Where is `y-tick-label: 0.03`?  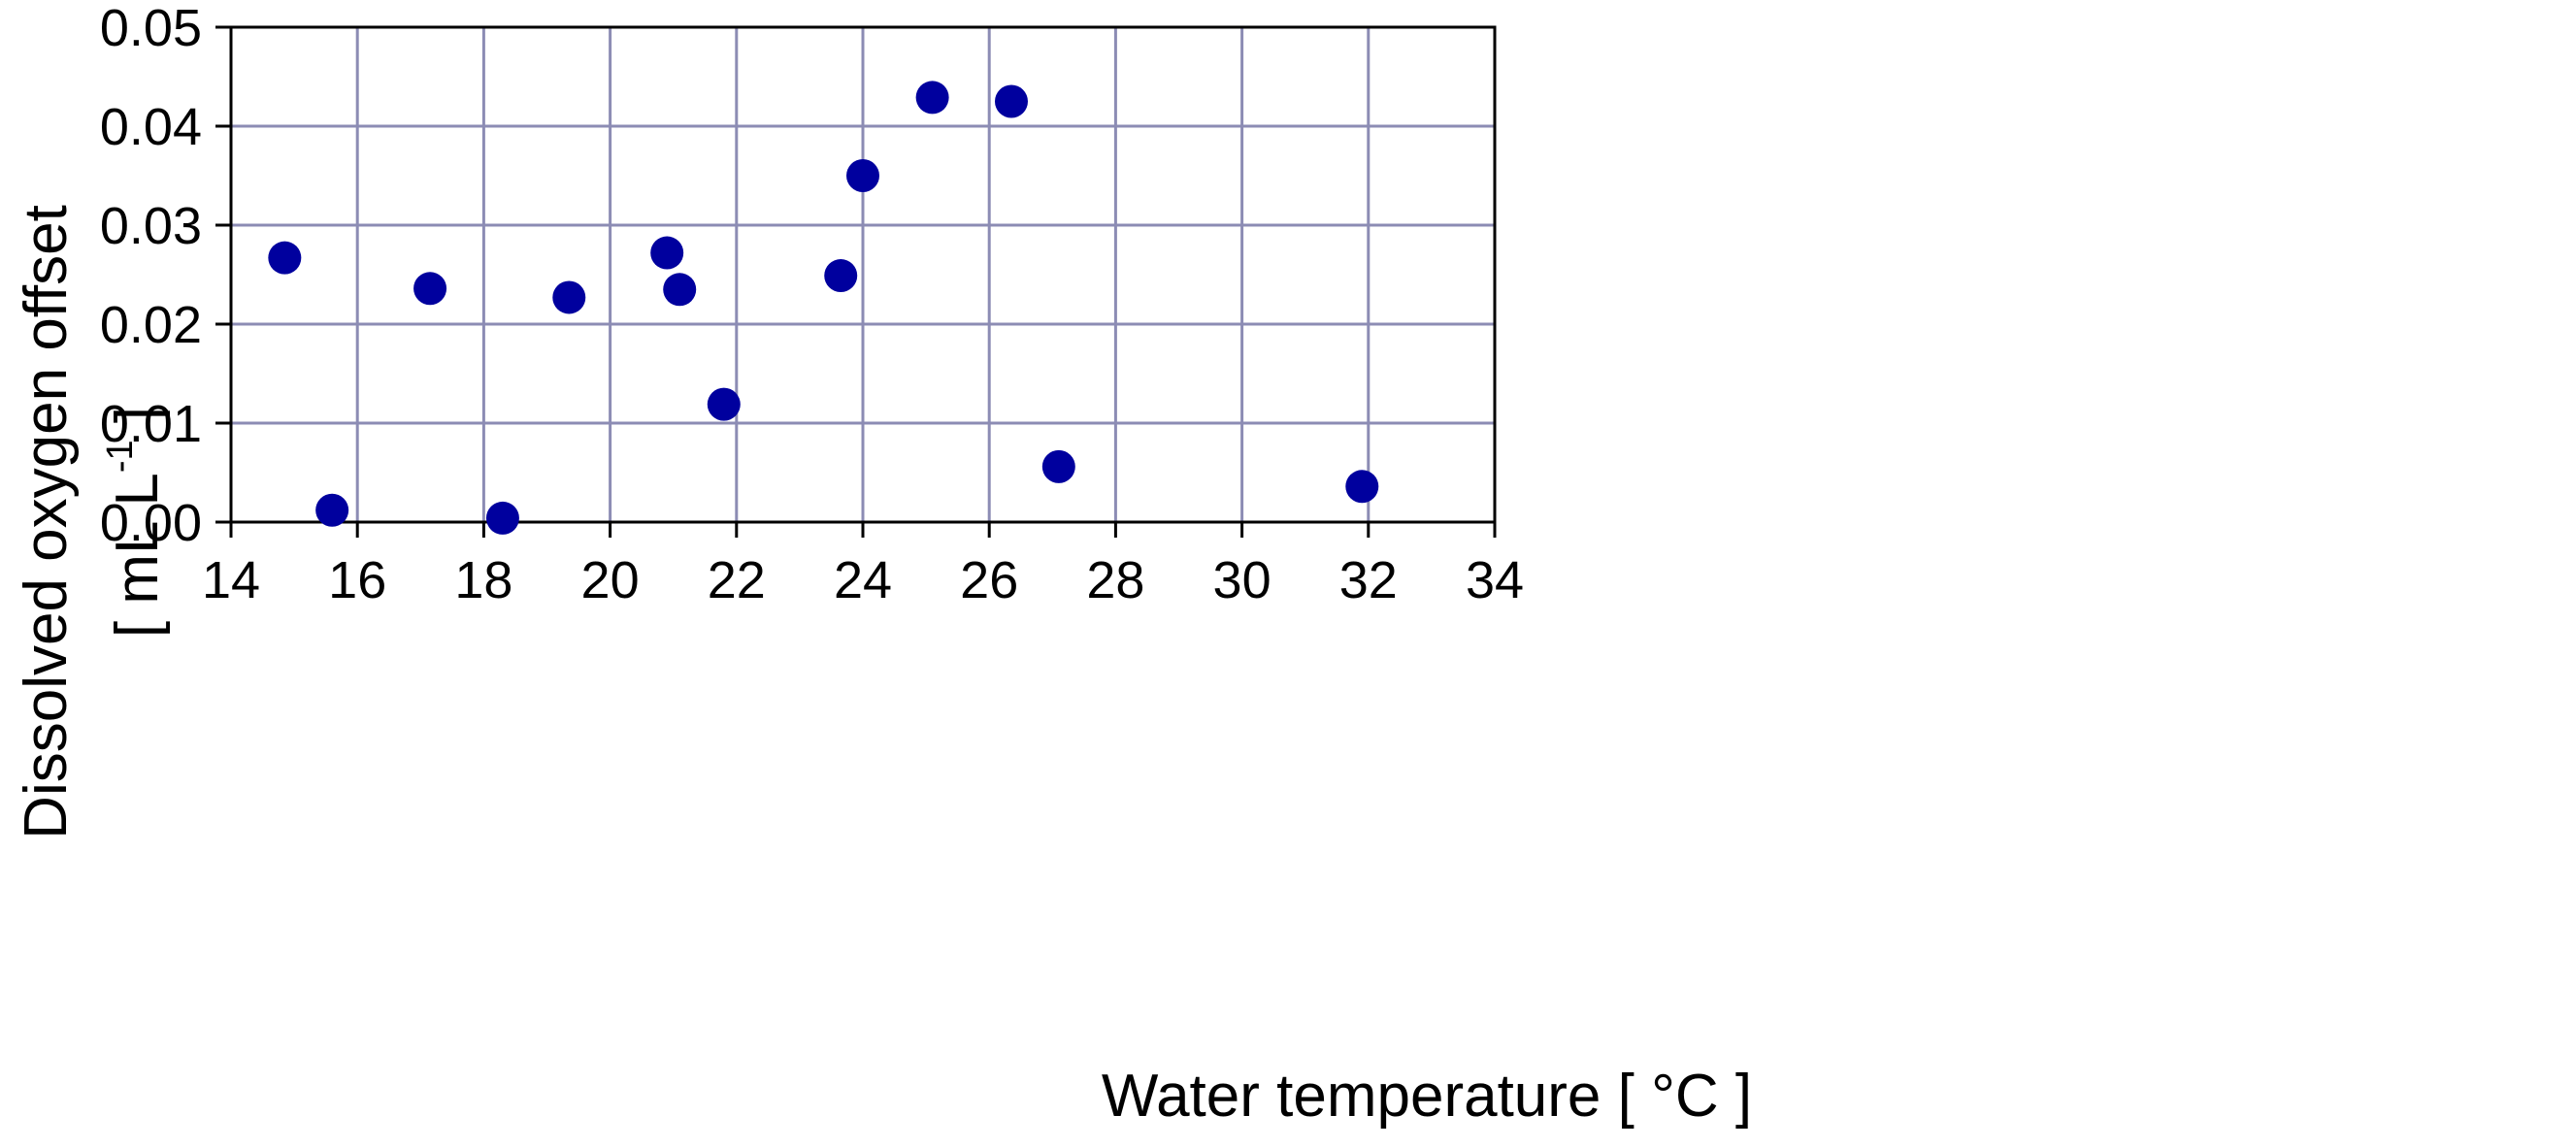
y-tick-label: 0.03 is located at coordinates (151, 226).